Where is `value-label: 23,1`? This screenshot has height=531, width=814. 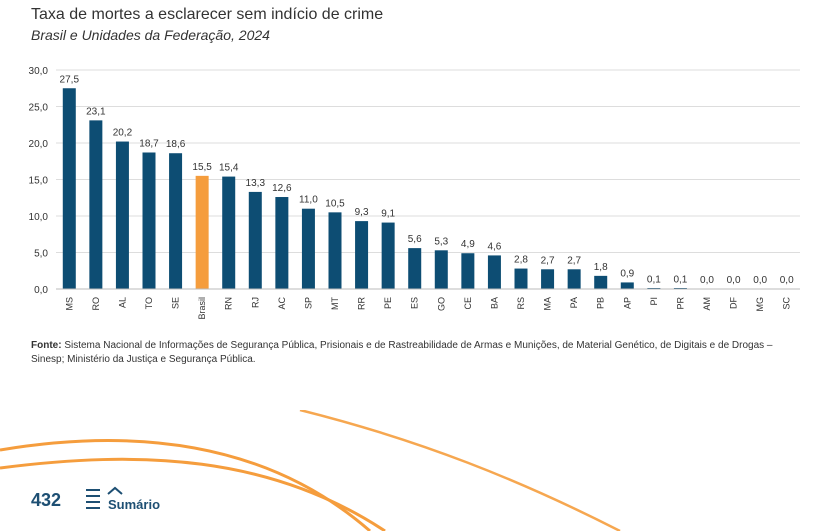
value-label: 23,1 is located at coordinates (96, 111).